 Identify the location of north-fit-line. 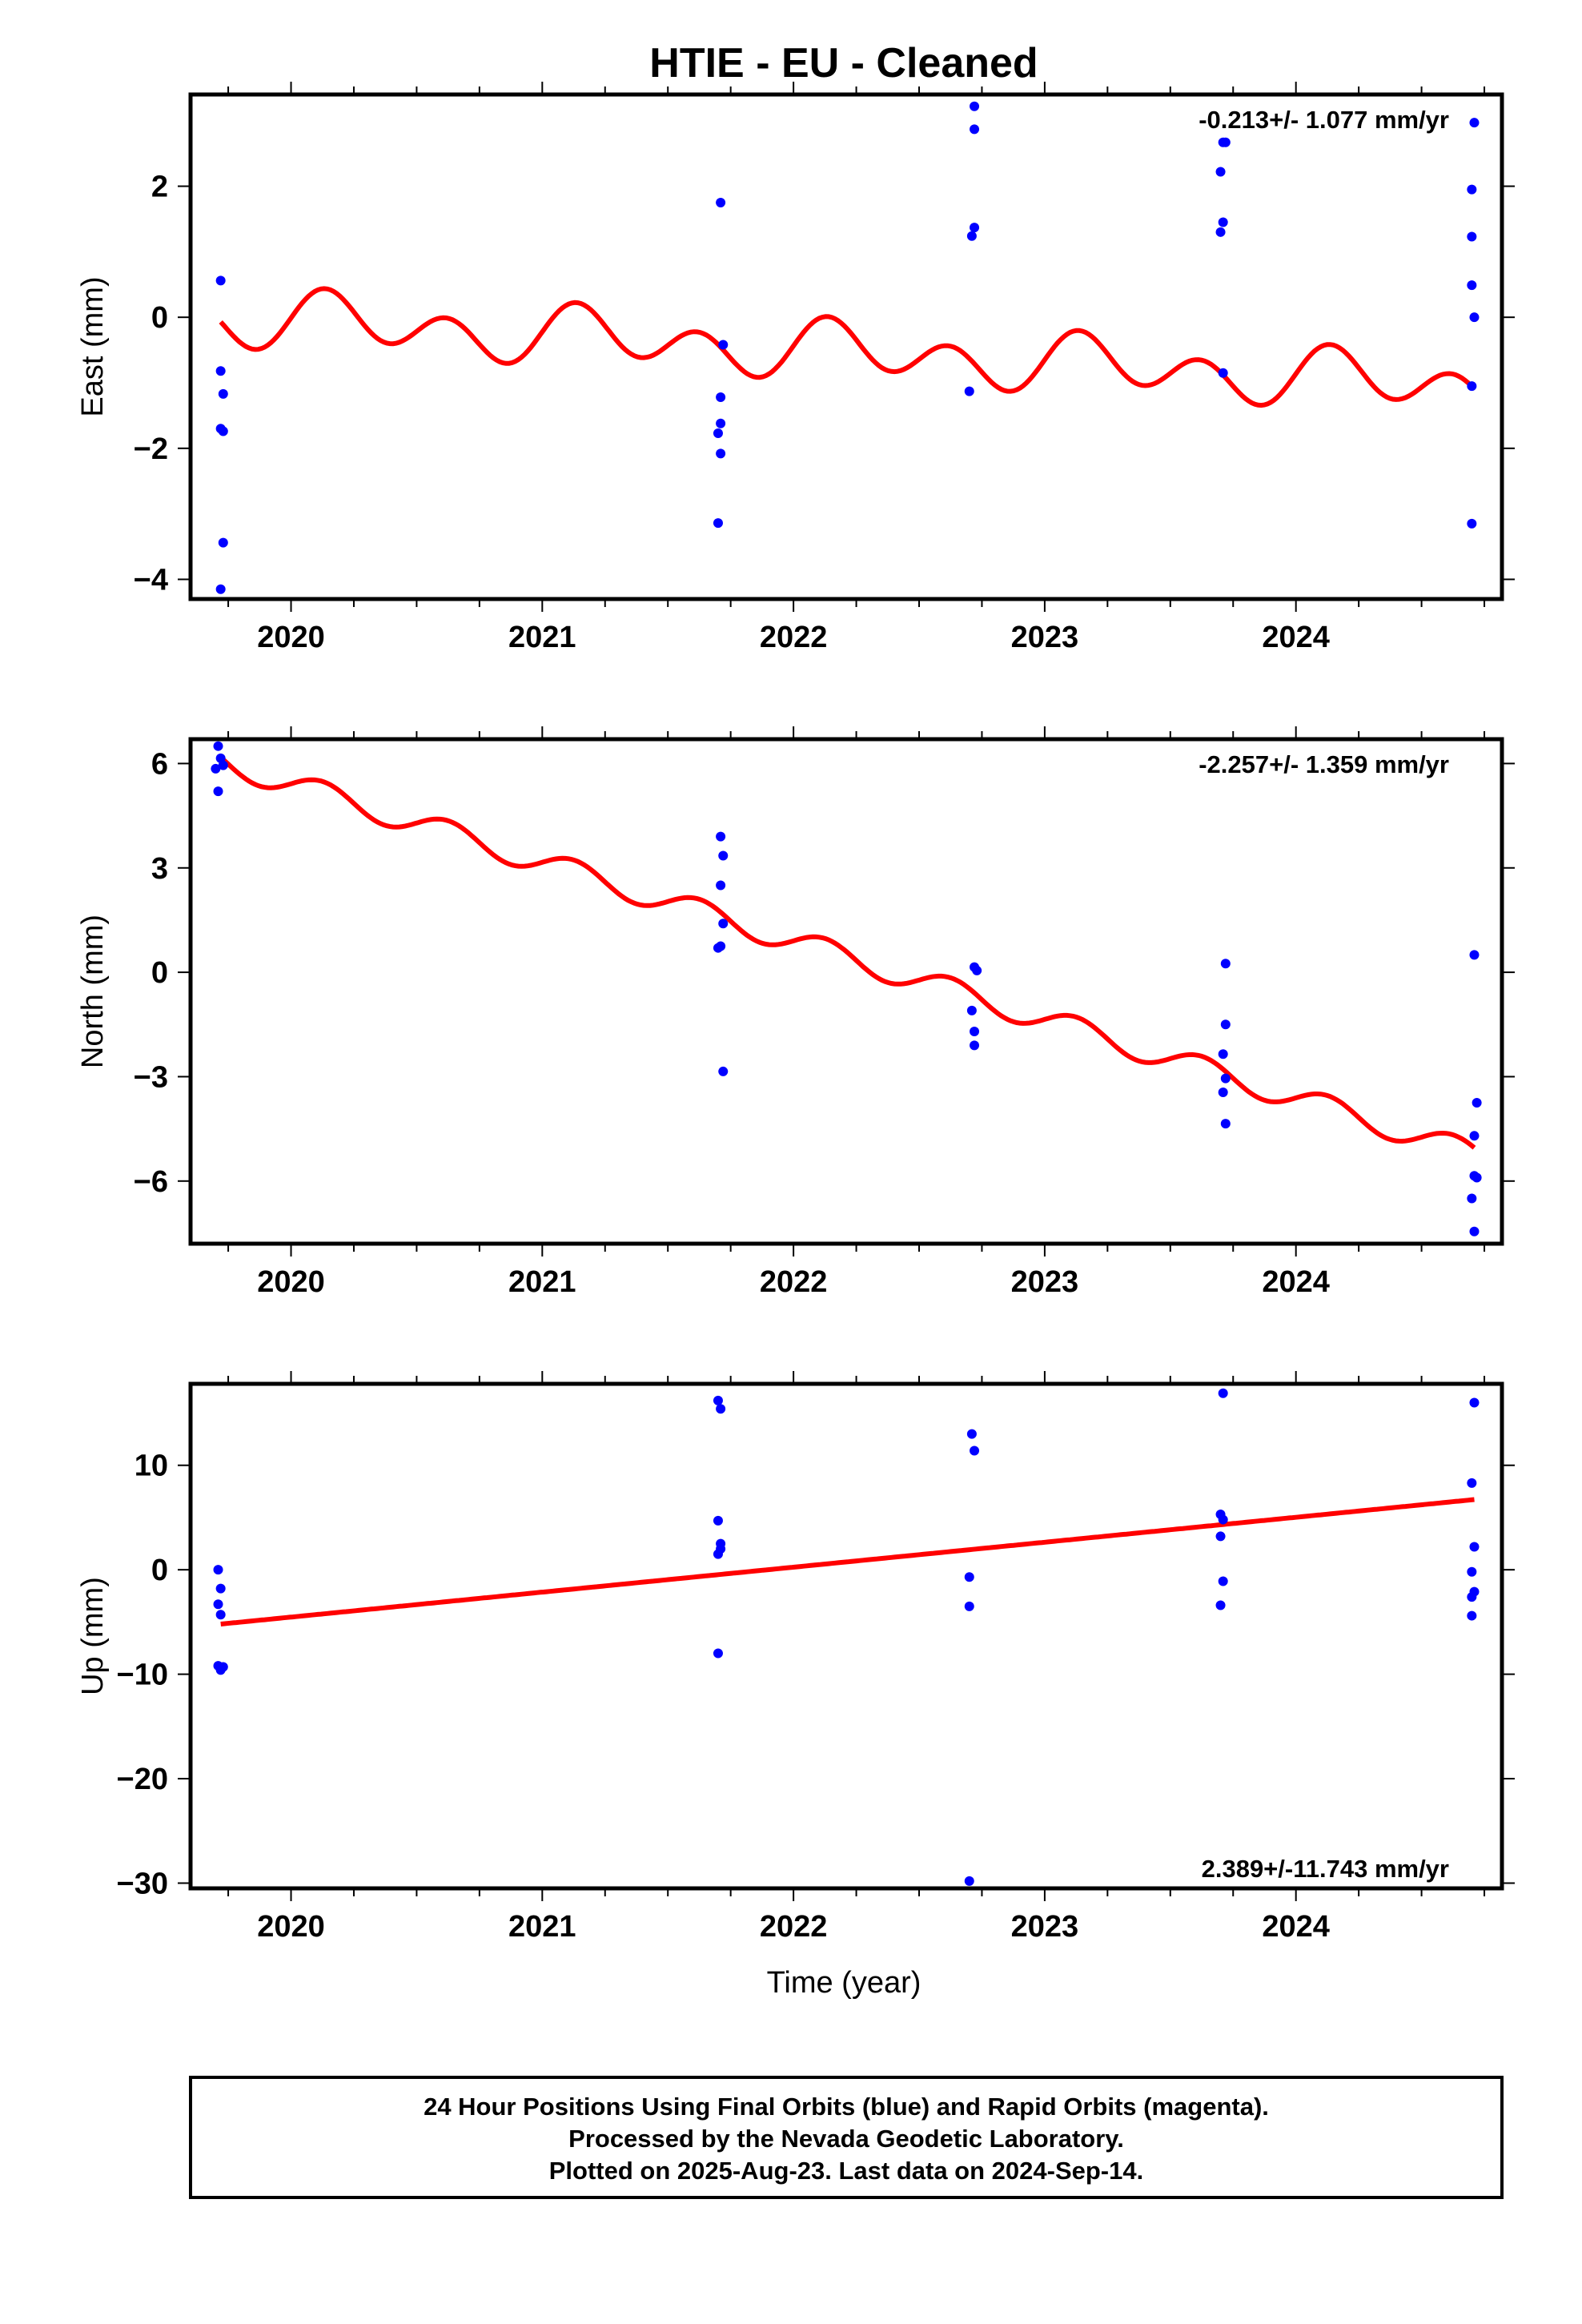
(847, 952).